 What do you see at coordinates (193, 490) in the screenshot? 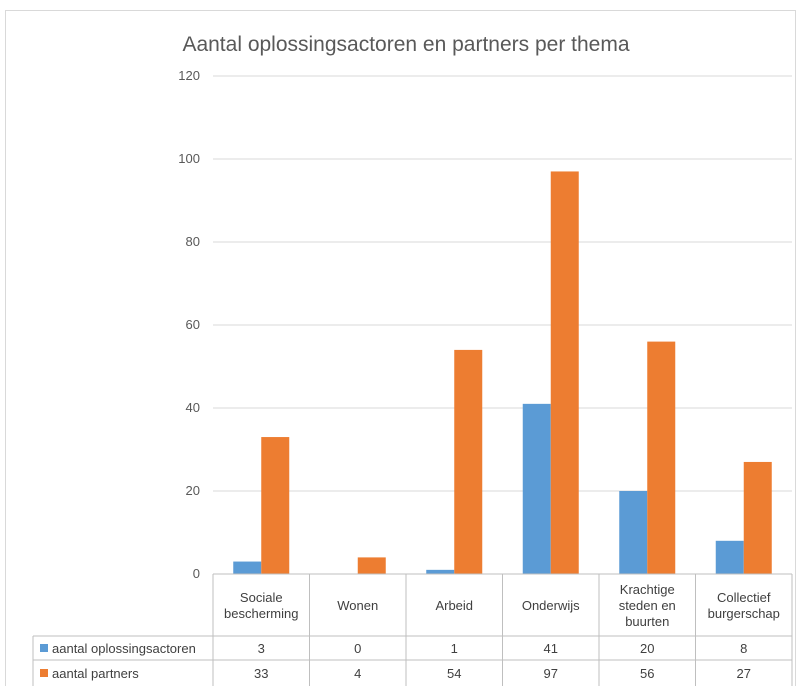
I see `y-tick-label: 20` at bounding box center [193, 490].